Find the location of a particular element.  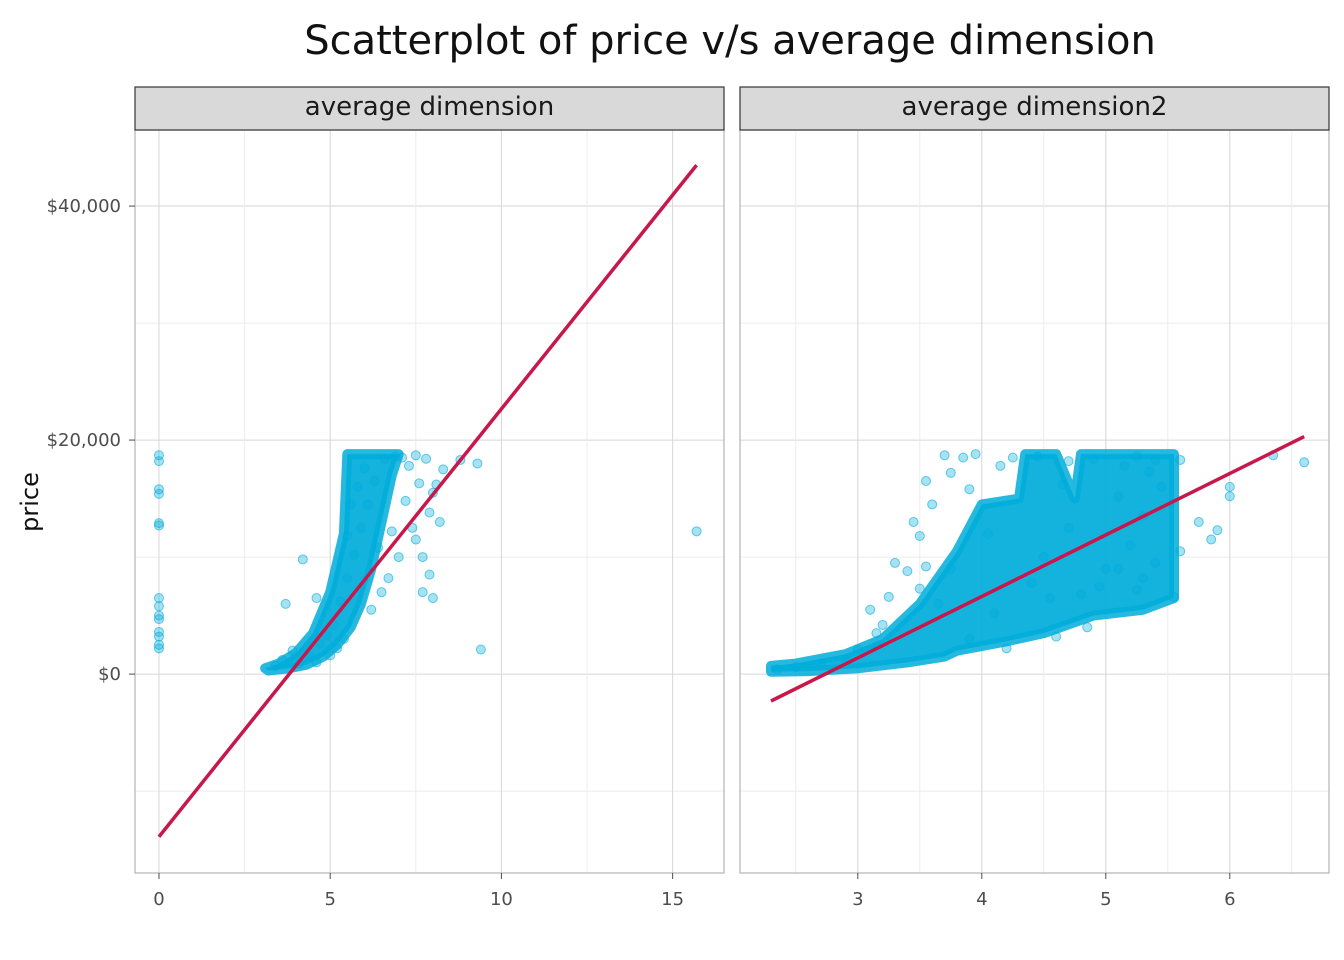

regression-line is located at coordinates (1037, 568).